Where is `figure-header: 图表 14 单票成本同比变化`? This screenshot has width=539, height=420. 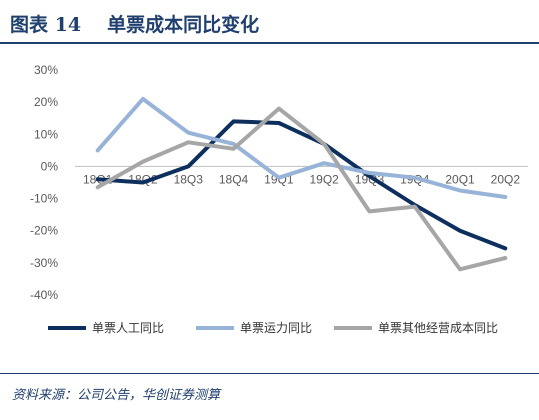 figure-header: 图表 14 单票成本同比变化 is located at coordinates (134, 23).